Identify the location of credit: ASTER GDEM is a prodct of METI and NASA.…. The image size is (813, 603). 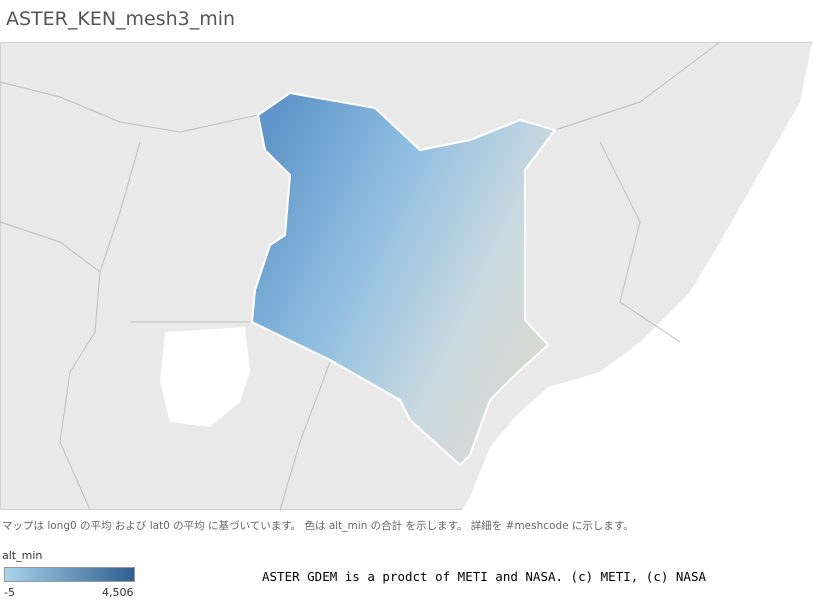
(484, 576).